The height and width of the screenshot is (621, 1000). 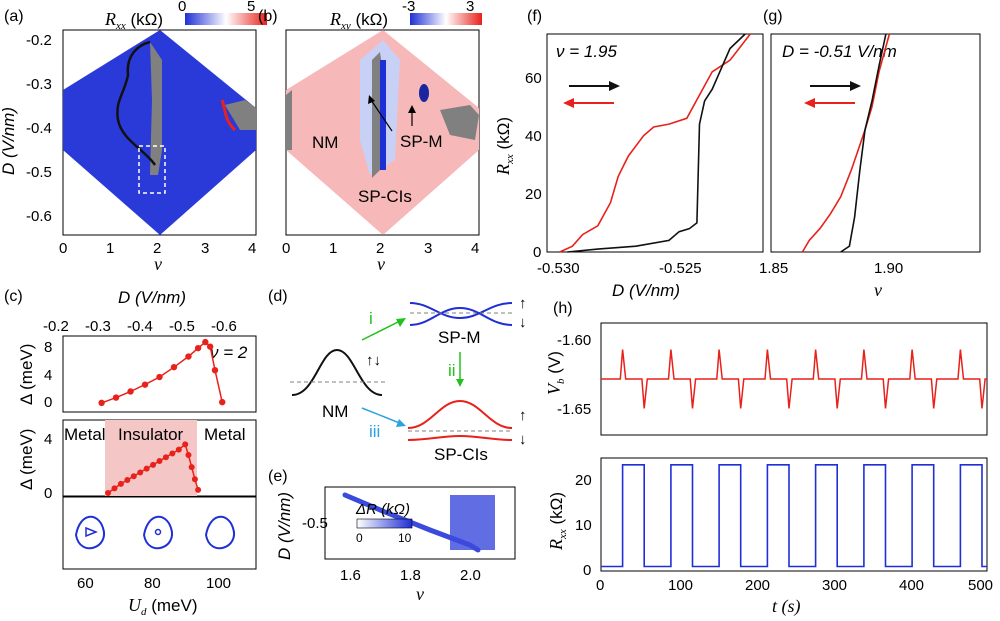 I want to click on panel-a-cbar-title: Rxx (kΩ), so click(x=133, y=20).